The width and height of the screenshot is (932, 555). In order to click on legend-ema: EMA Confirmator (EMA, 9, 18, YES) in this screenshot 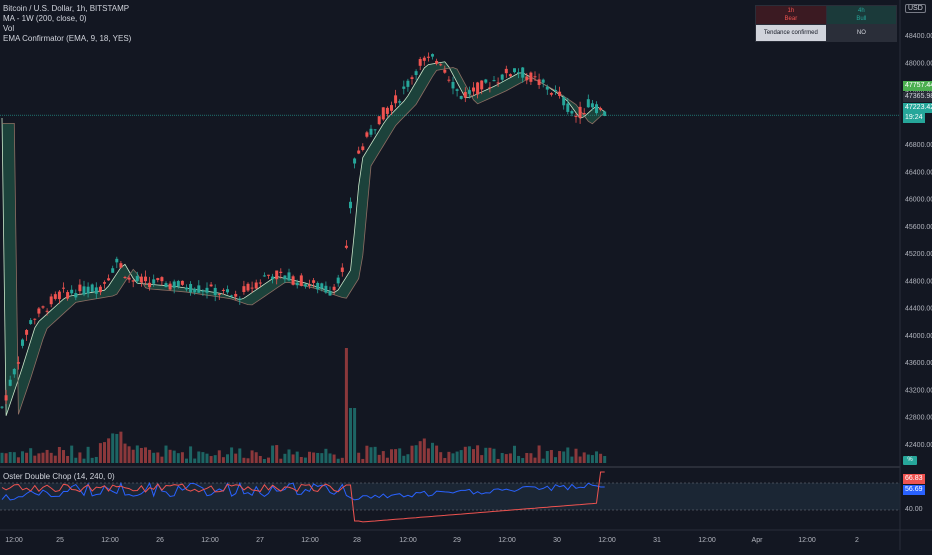, I will do `click(67, 38)`.